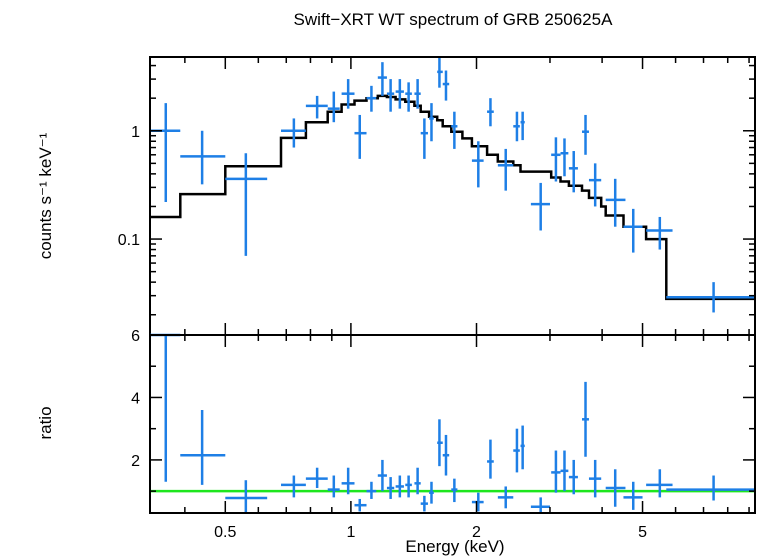 This screenshot has height=556, width=758. I want to click on y-tick-label-ratio: 2, so click(135, 461).